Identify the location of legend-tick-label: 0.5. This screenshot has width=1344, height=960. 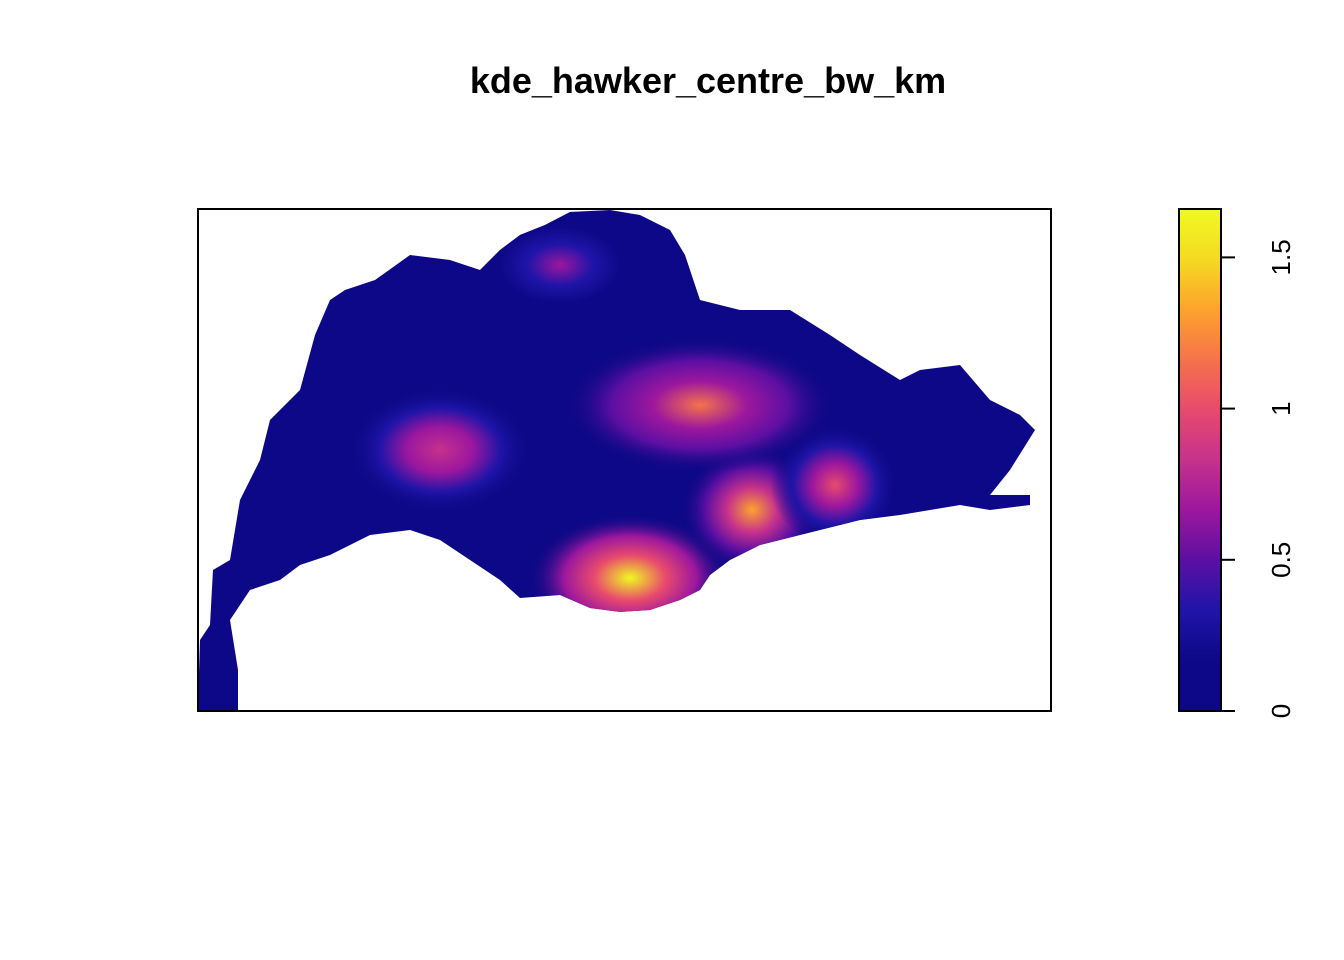
(1281, 560).